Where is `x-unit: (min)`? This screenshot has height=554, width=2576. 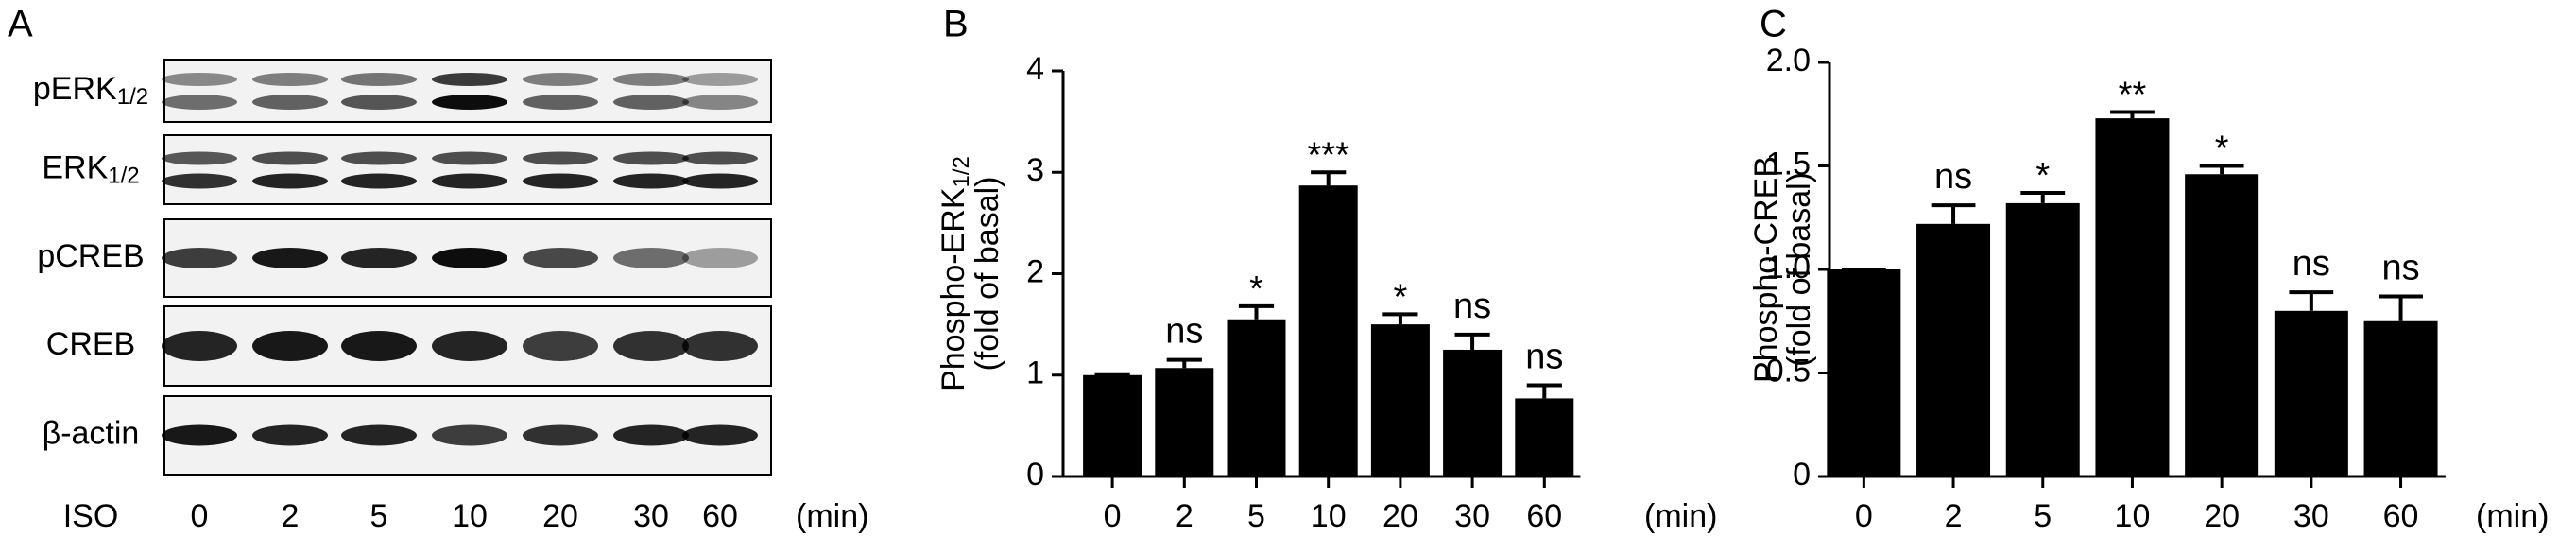
x-unit: (min) is located at coordinates (2512, 516).